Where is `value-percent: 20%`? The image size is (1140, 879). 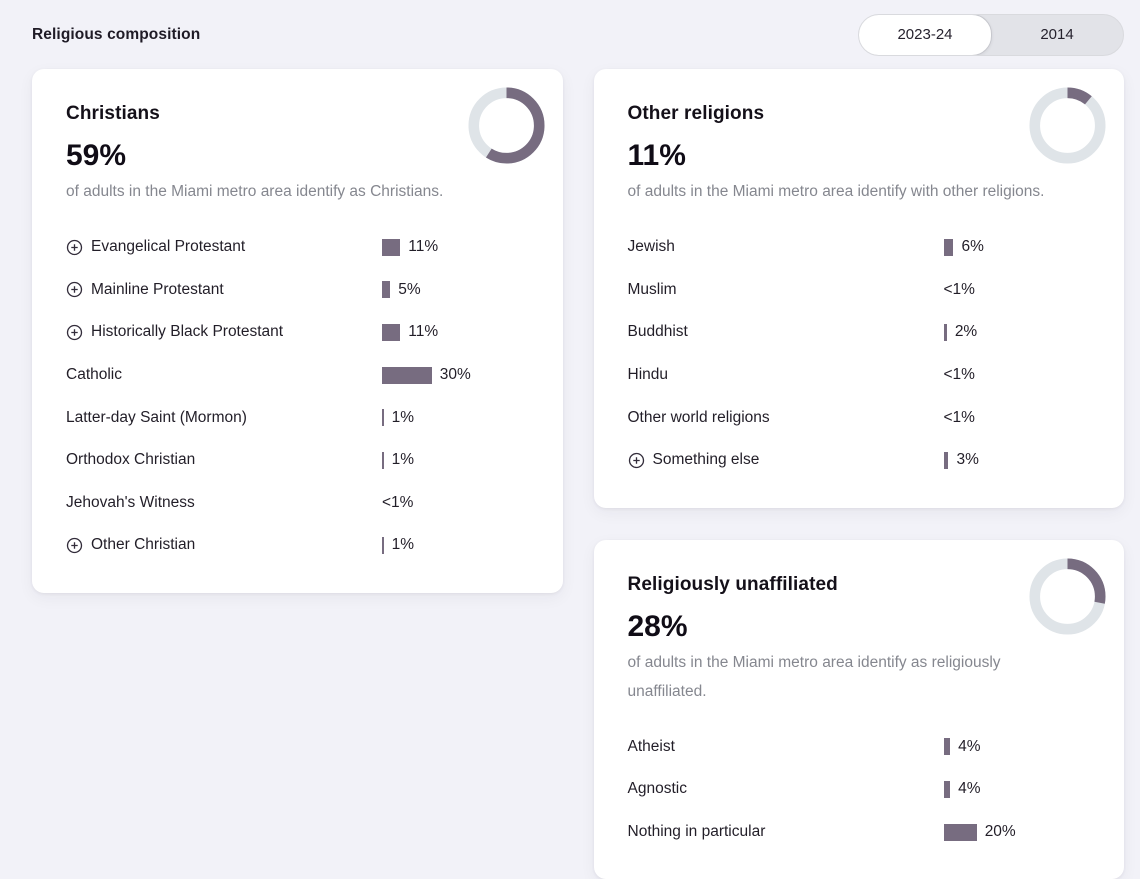
value-percent: 20% is located at coordinates (1000, 832).